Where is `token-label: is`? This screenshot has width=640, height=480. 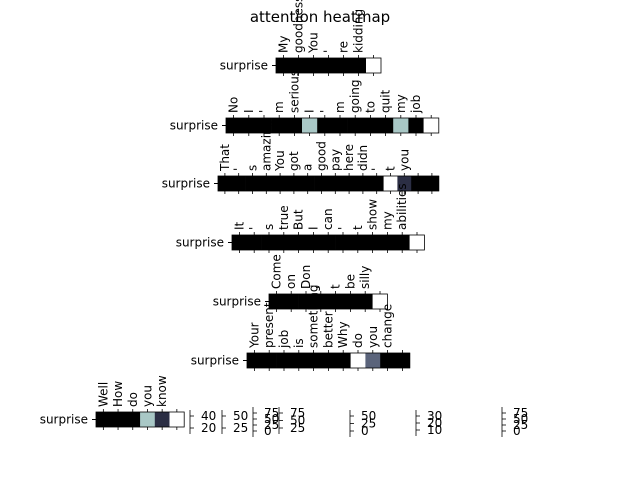 token-label: is is located at coordinates (299, 343).